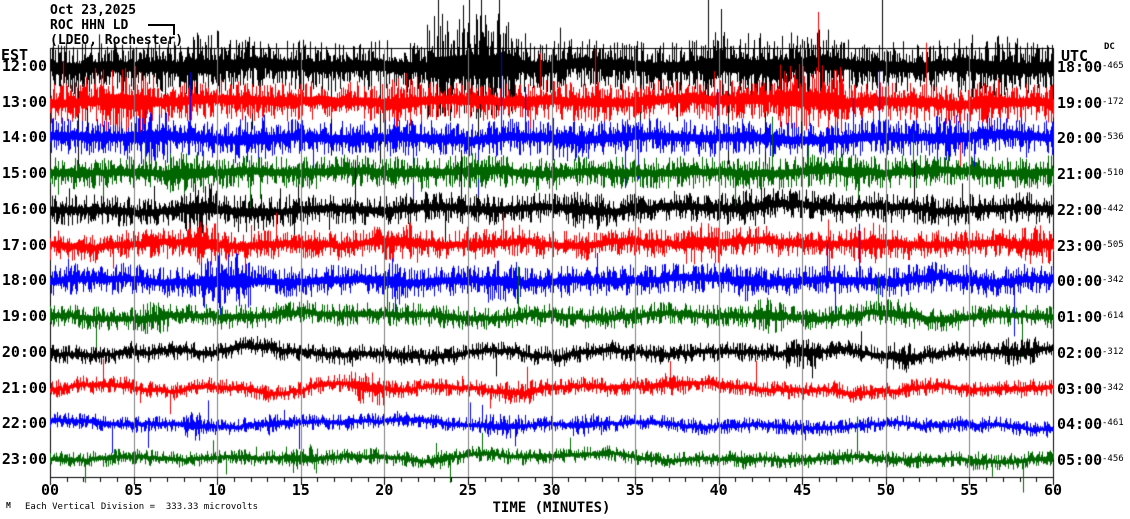 The height and width of the screenshot is (519, 1130). Describe the element at coordinates (24, 459) in the screenshot. I see `est-hour-label: 23:00` at that location.